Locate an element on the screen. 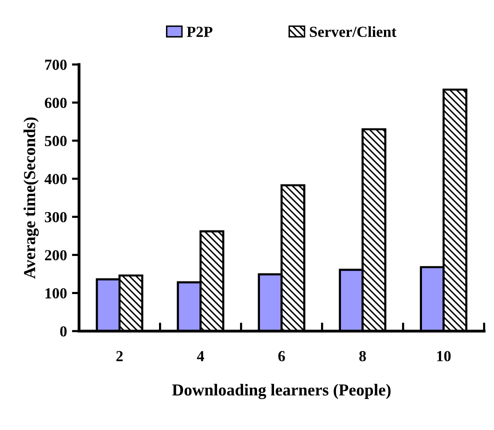  y-tick-label: 200 is located at coordinates (55, 255).